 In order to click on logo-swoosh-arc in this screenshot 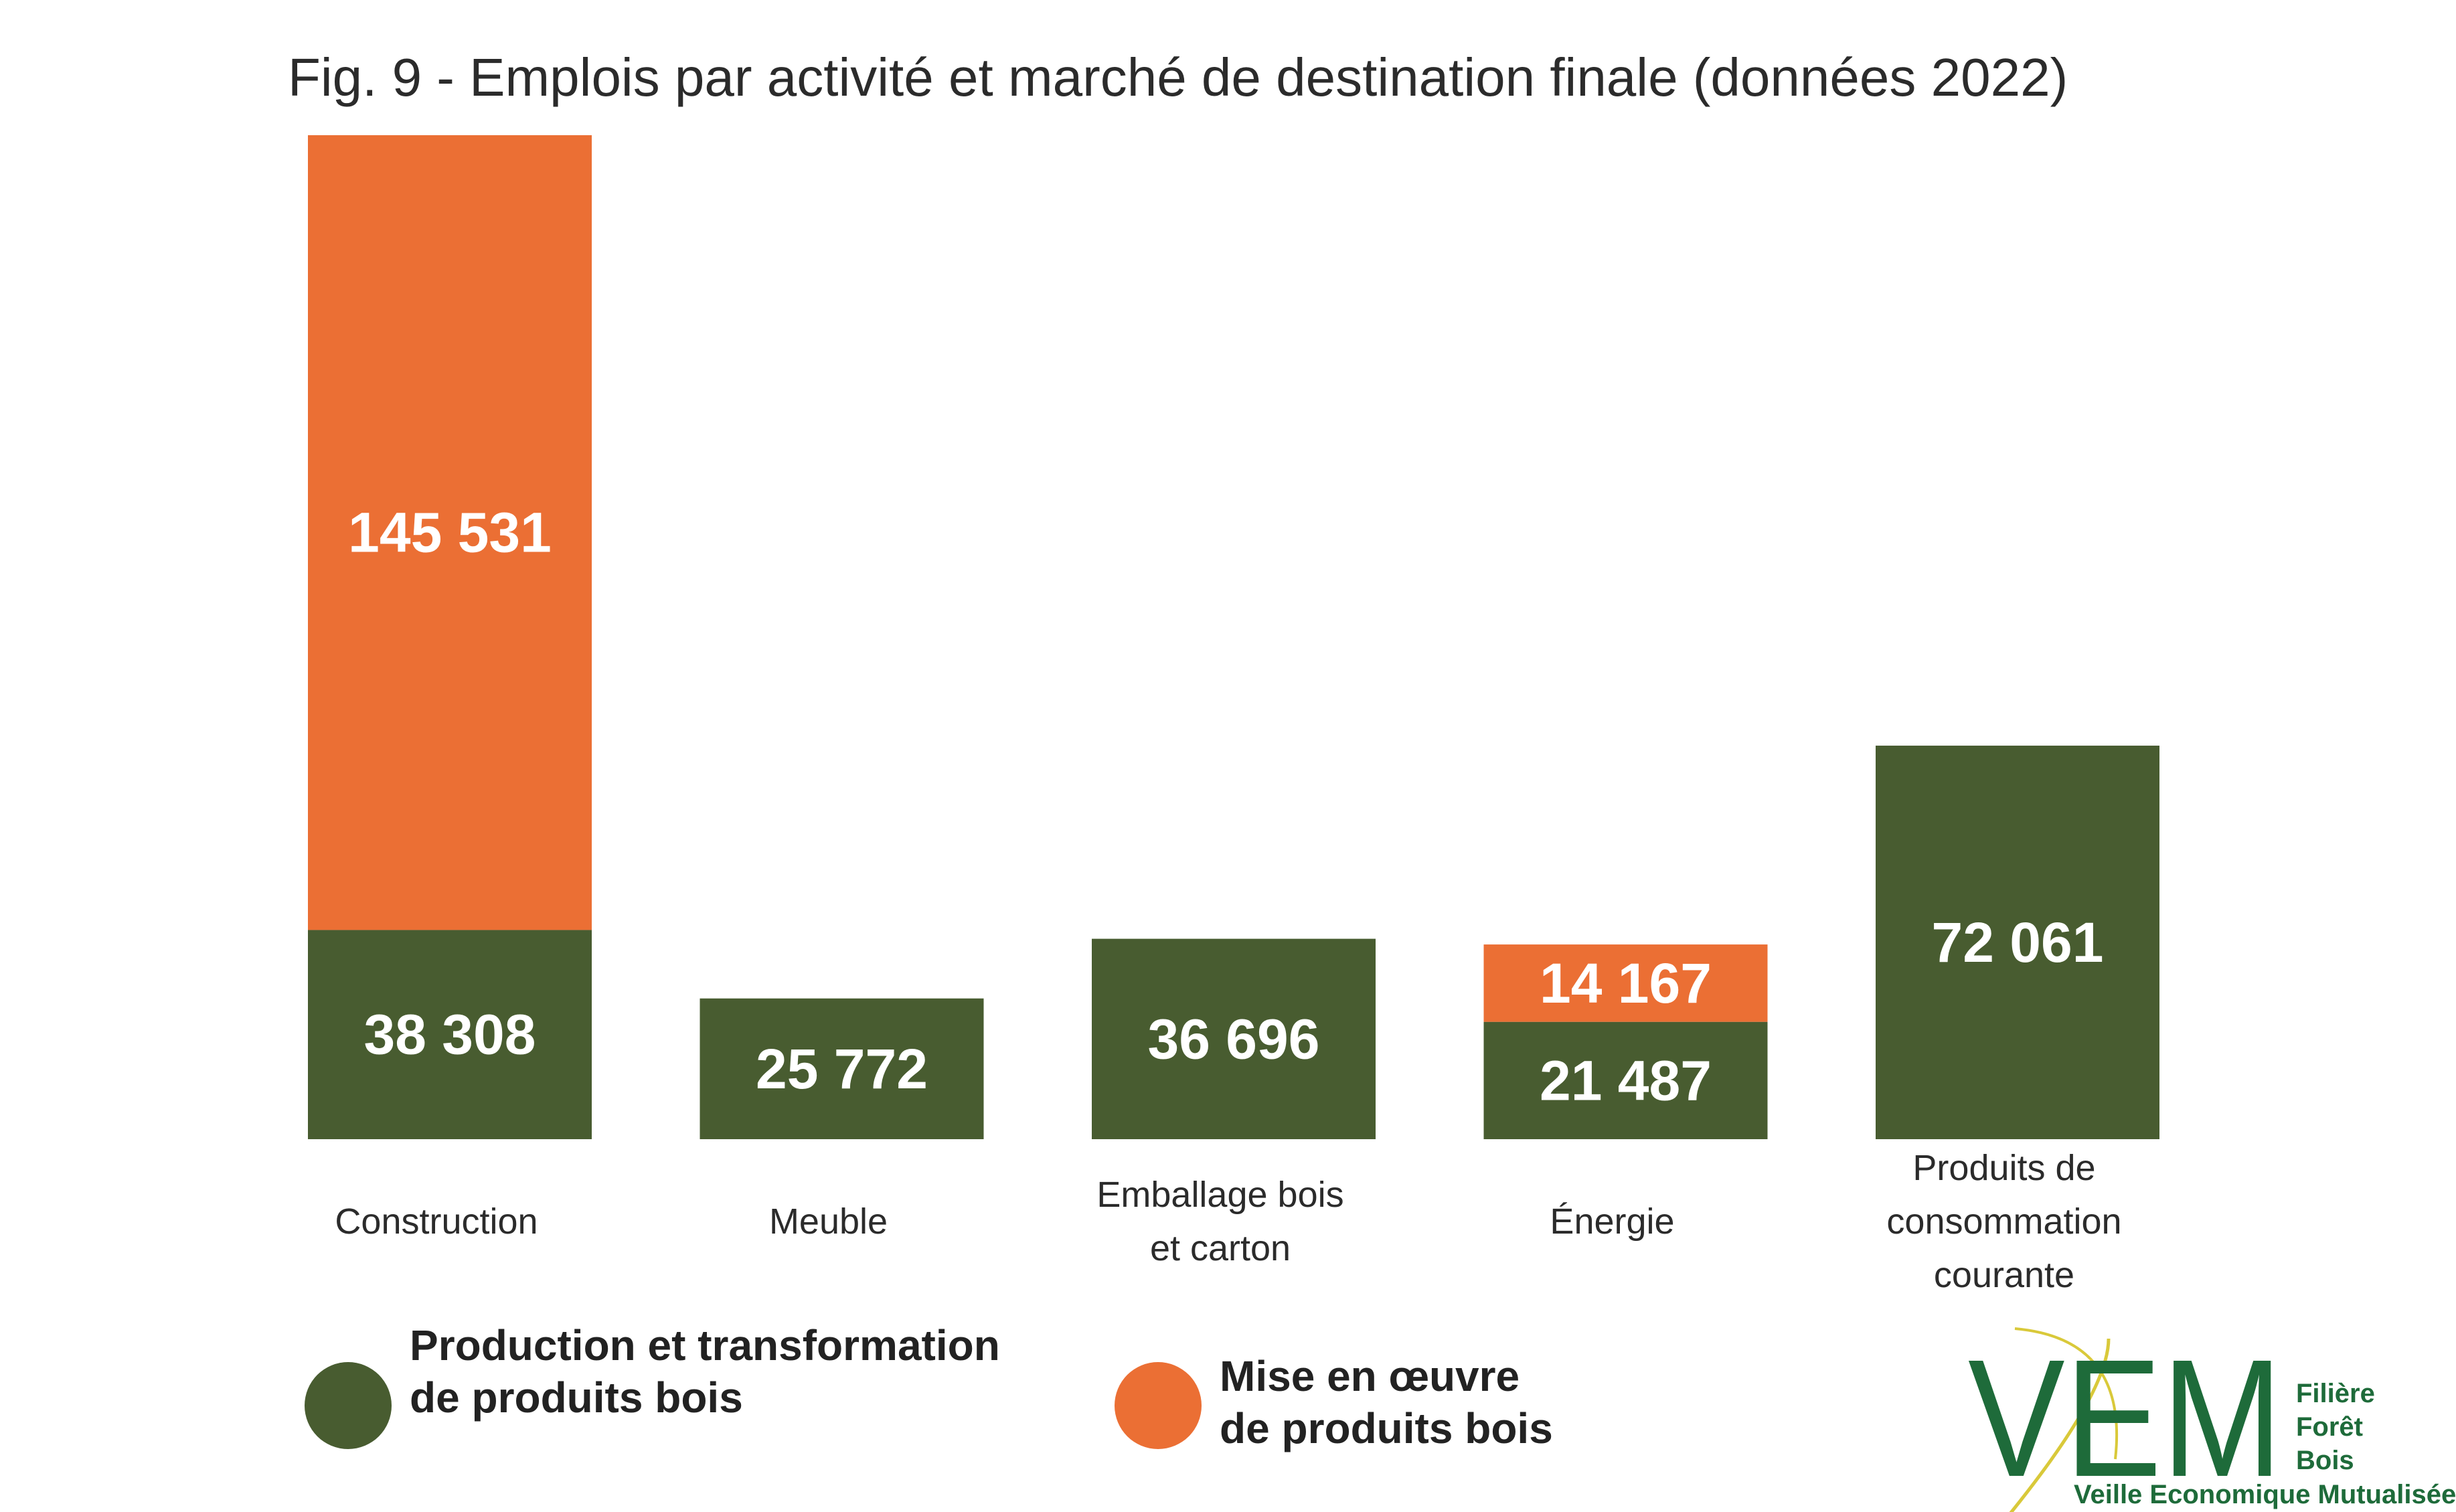, I will do `click(2060, 1425)`.